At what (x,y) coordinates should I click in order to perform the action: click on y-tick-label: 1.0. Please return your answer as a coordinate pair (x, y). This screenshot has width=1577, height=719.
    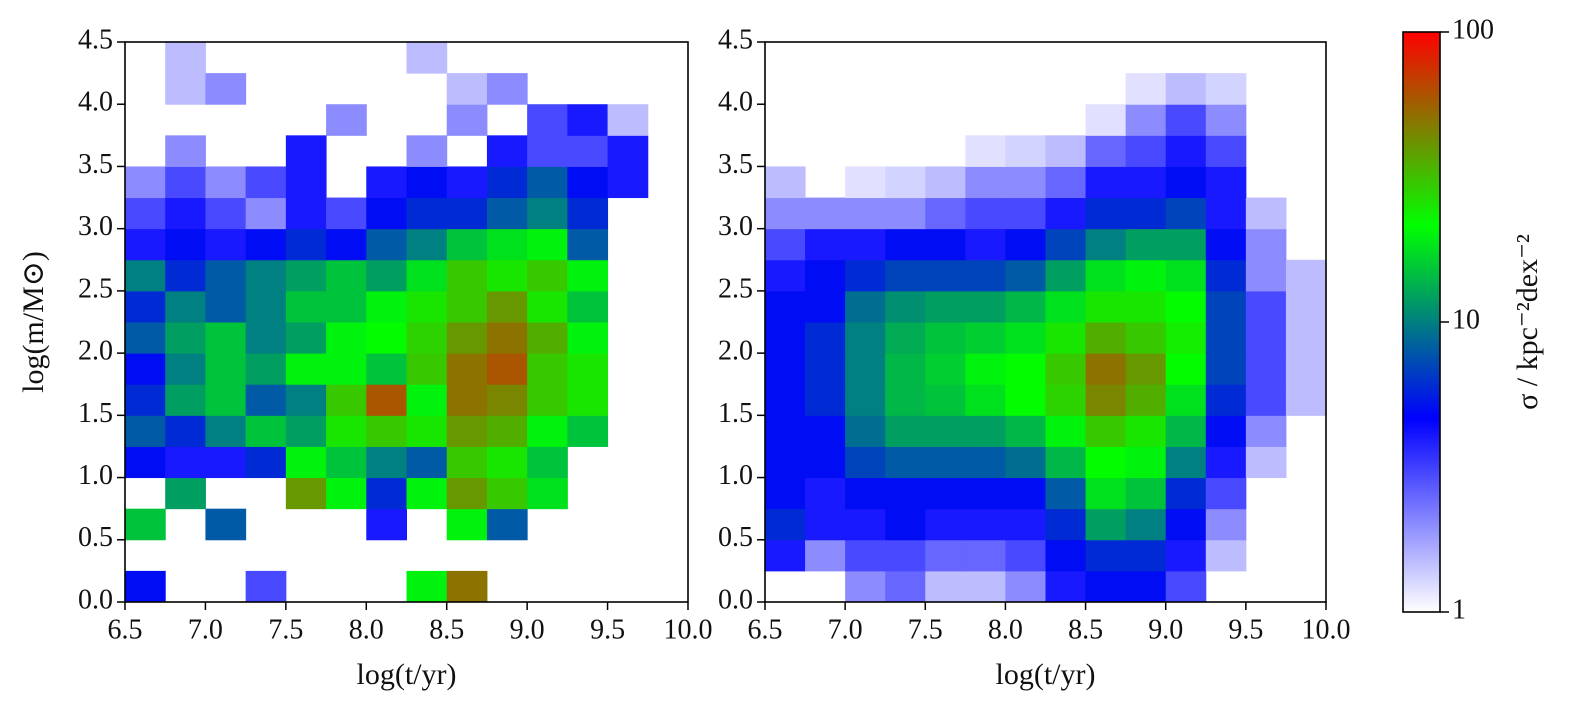
    Looking at the image, I should click on (95, 475).